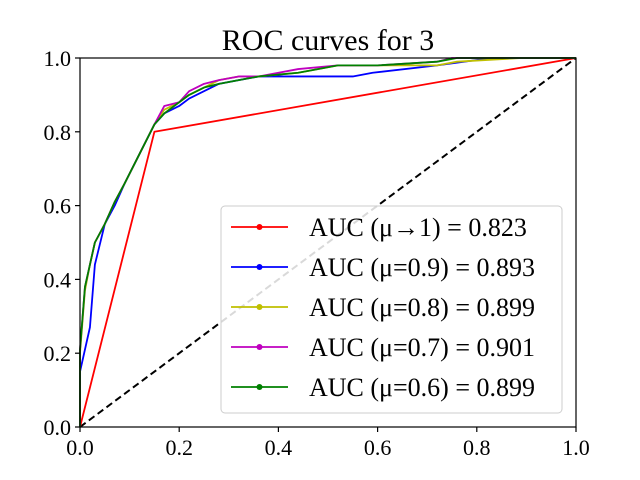 The width and height of the screenshot is (640, 480). What do you see at coordinates (58, 353) in the screenshot?
I see `y-tick-label: 0.2` at bounding box center [58, 353].